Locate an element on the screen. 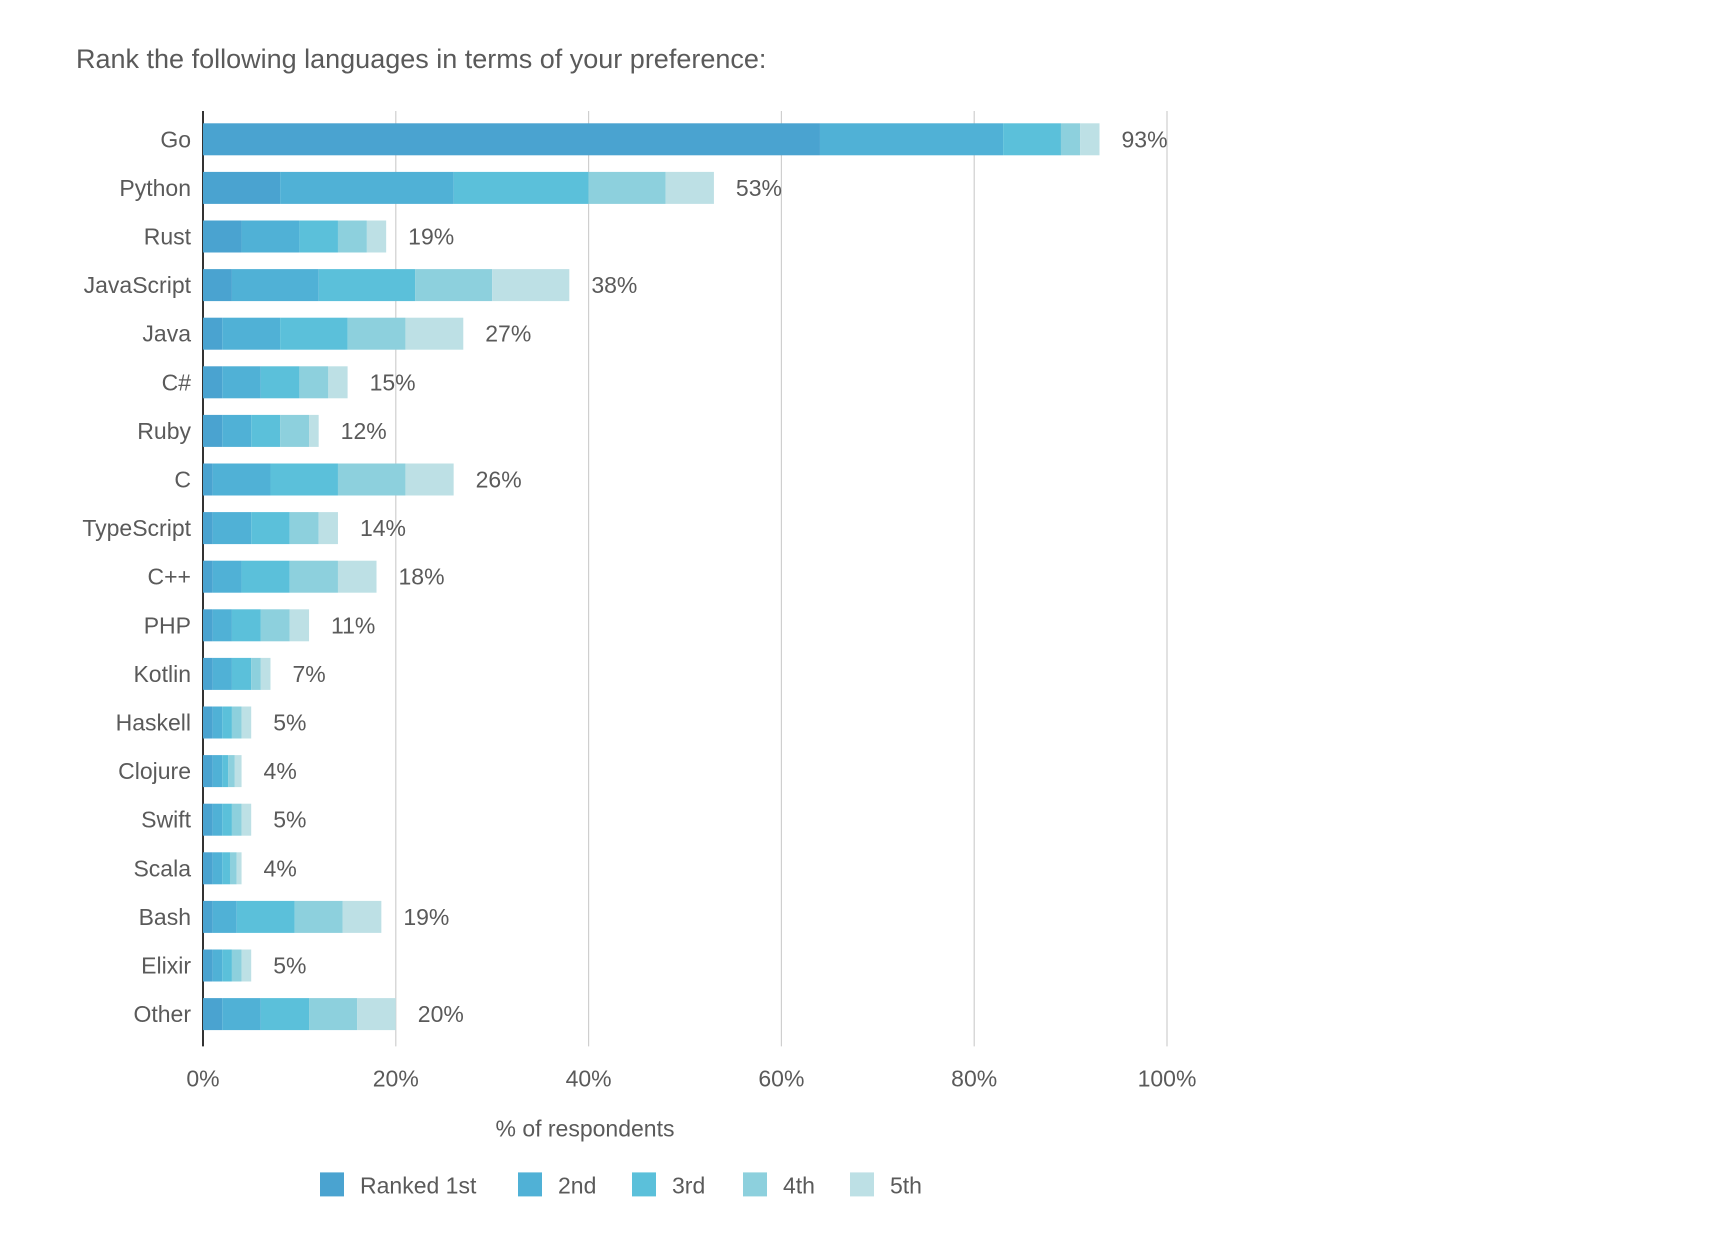  bar-elixir-ranked-1st is located at coordinates (208, 965).